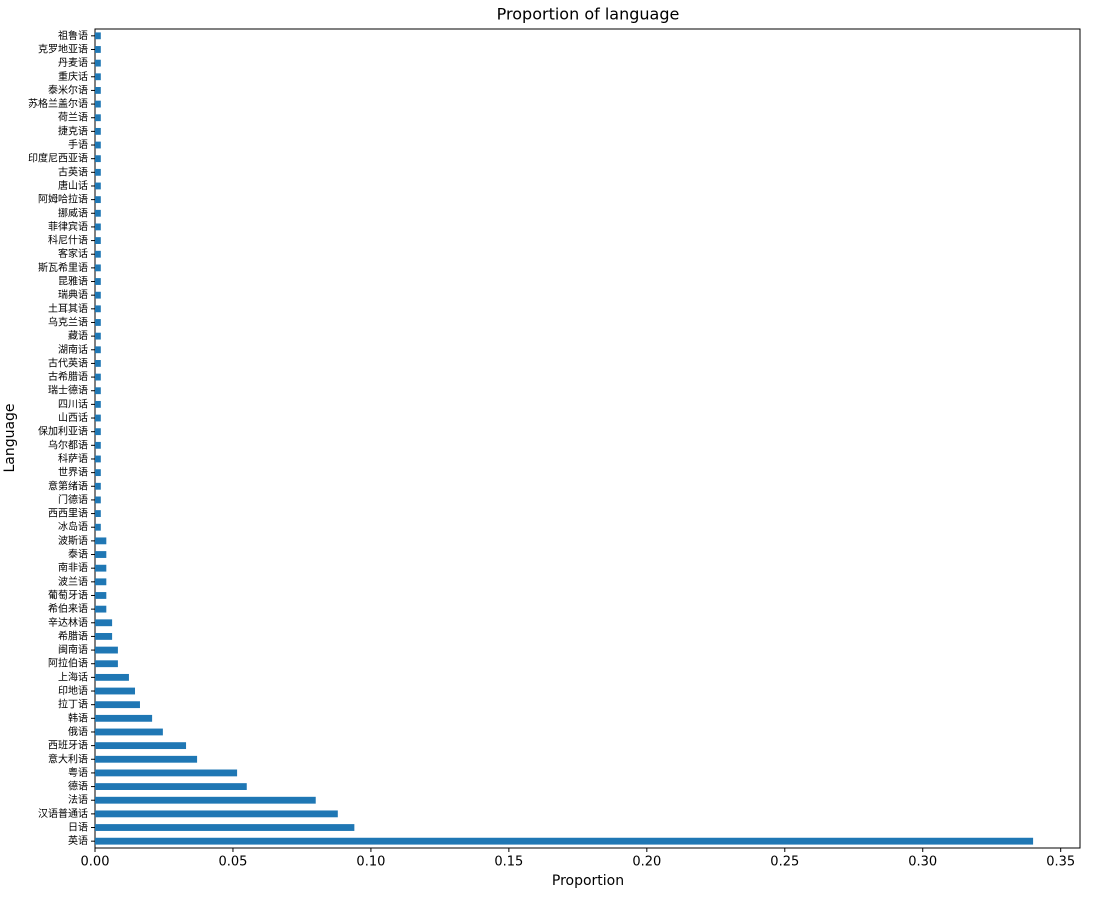 Image resolution: width=1103 pixels, height=901 pixels. Describe the element at coordinates (68, 362) in the screenshot. I see `y-tick-label: 古代英语` at that location.